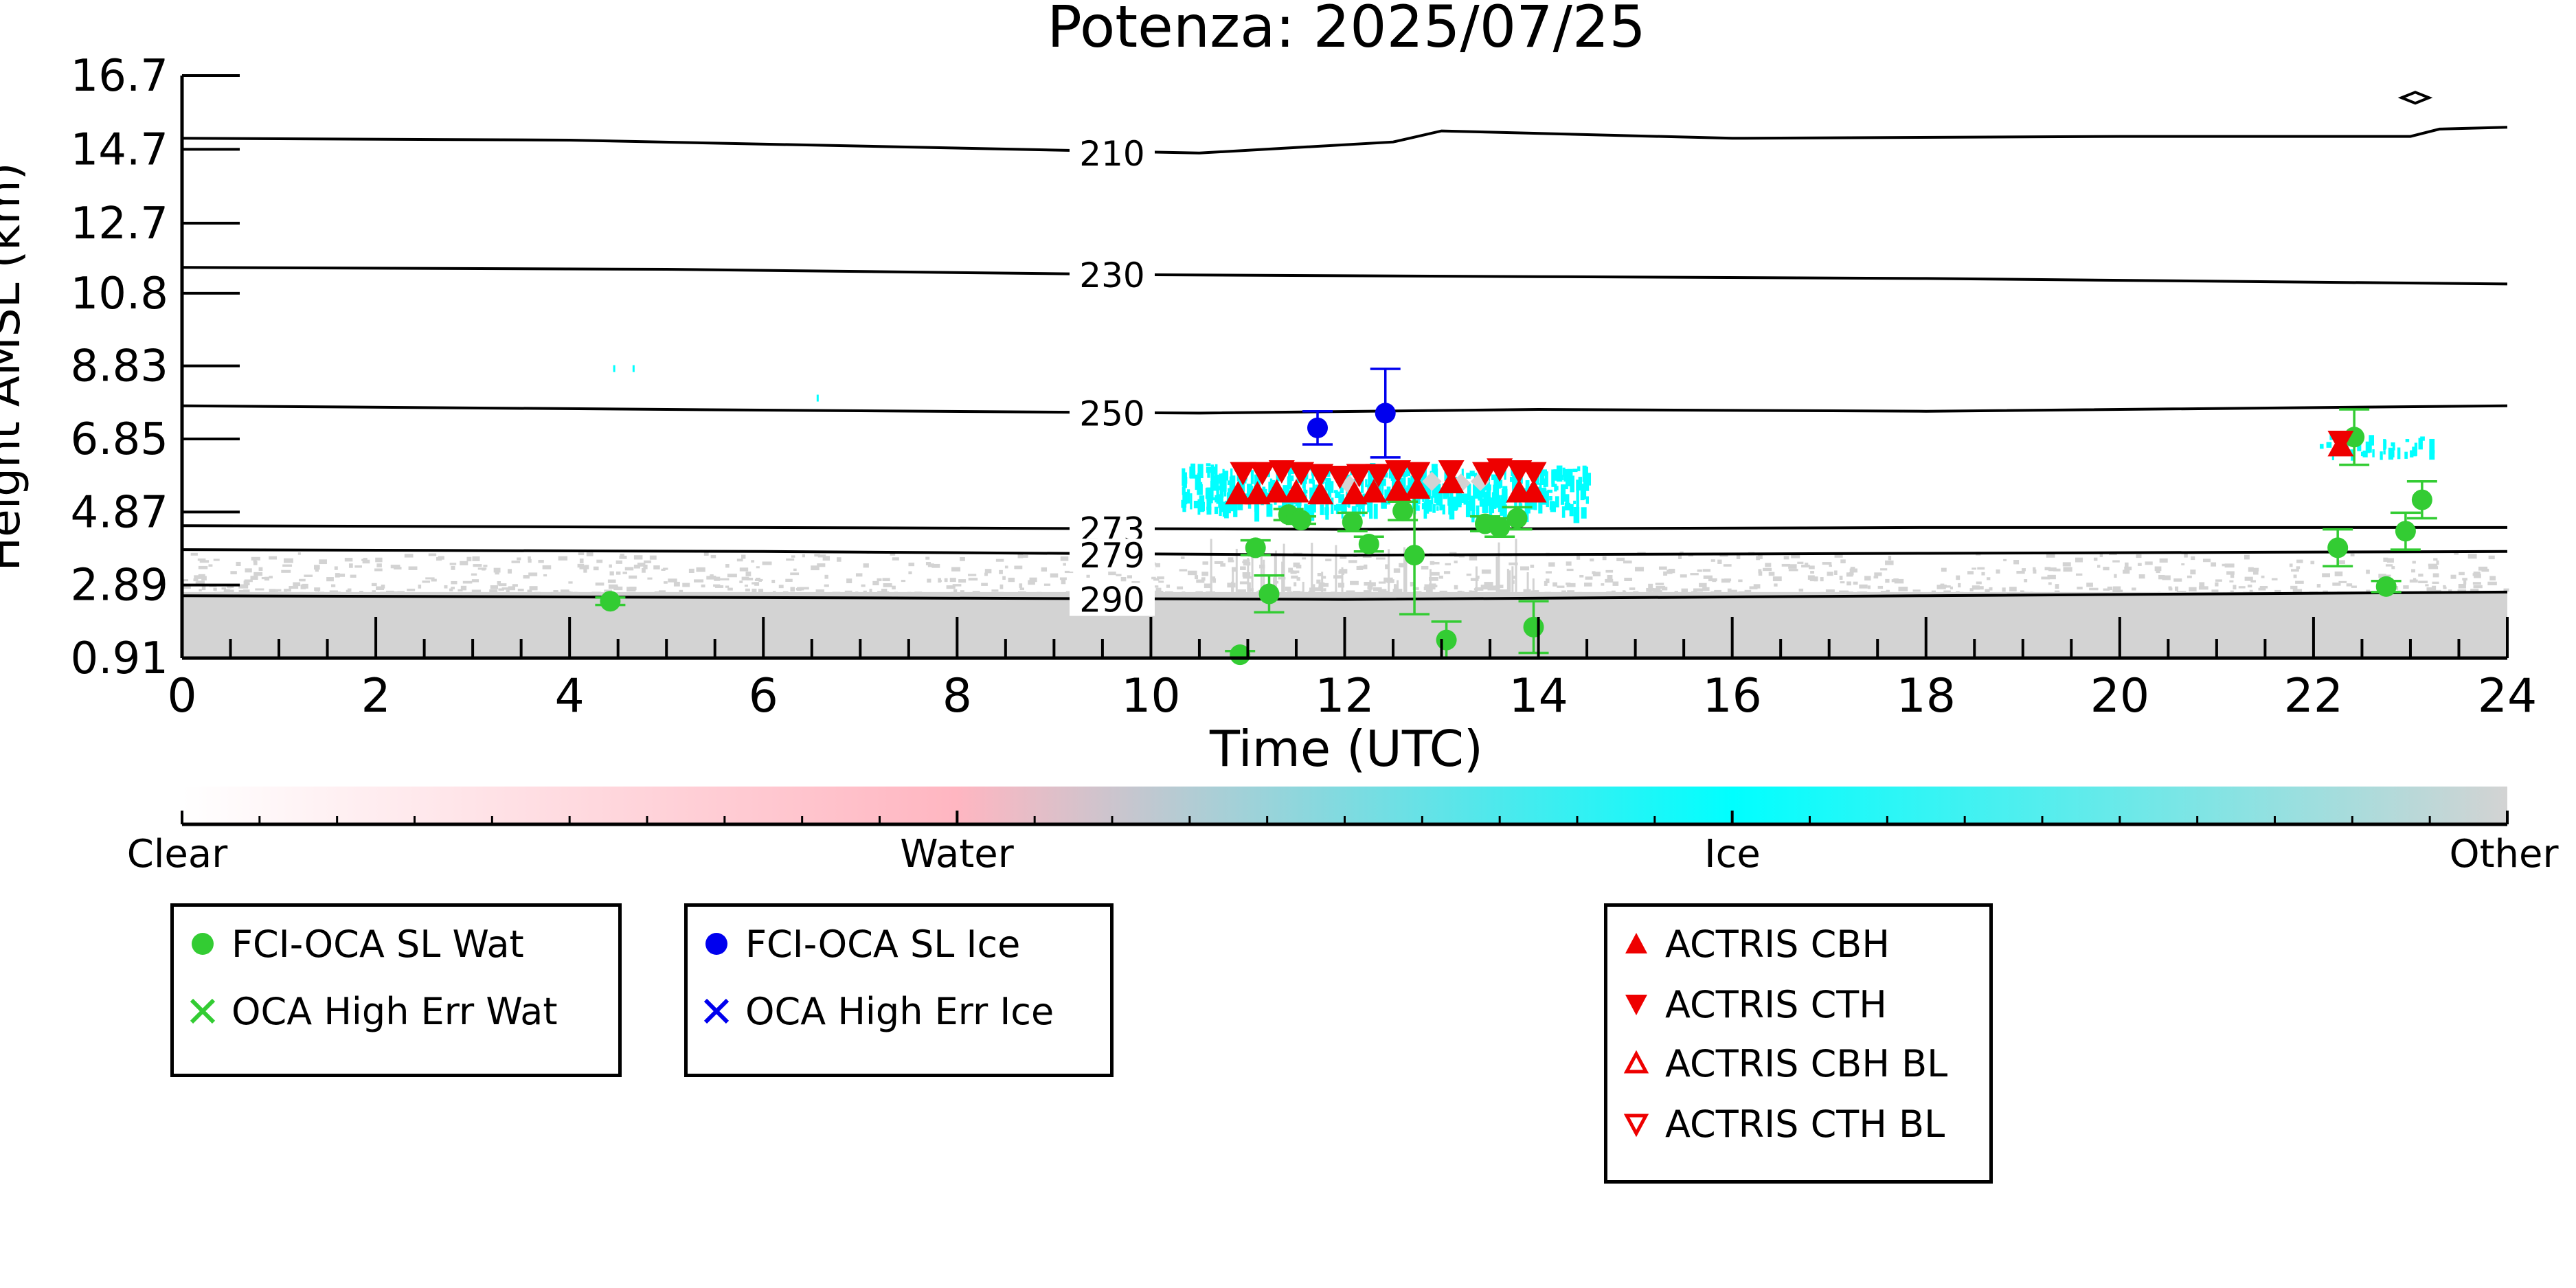 The width and height of the screenshot is (2576, 1288). Describe the element at coordinates (120, 294) in the screenshot. I see `y-tick-label: 10.8` at that location.